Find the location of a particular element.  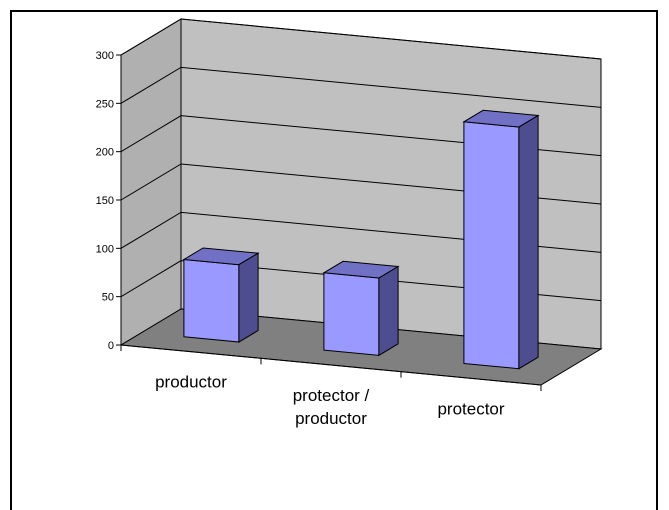

y-tick-label: 250 is located at coordinates (105, 104).